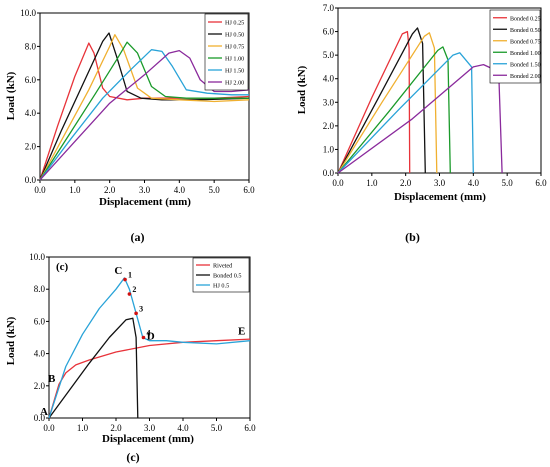  What do you see at coordinates (226, 52) in the screenshot?
I see `chart-a-legend-box` at bounding box center [226, 52].